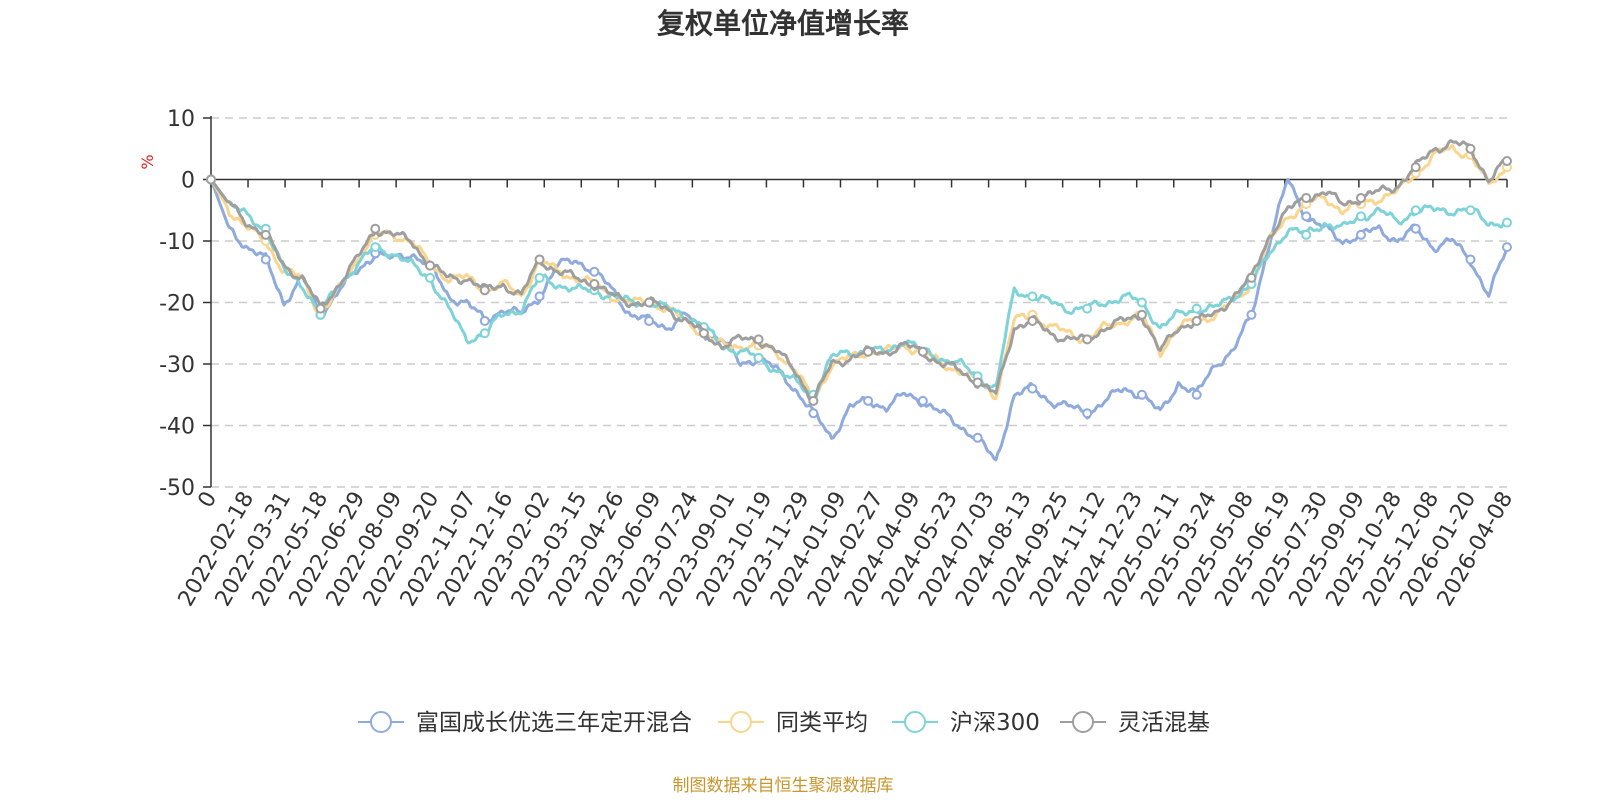  Describe the element at coordinates (177, 242) in the screenshot. I see `y-tick-label: -10` at that location.